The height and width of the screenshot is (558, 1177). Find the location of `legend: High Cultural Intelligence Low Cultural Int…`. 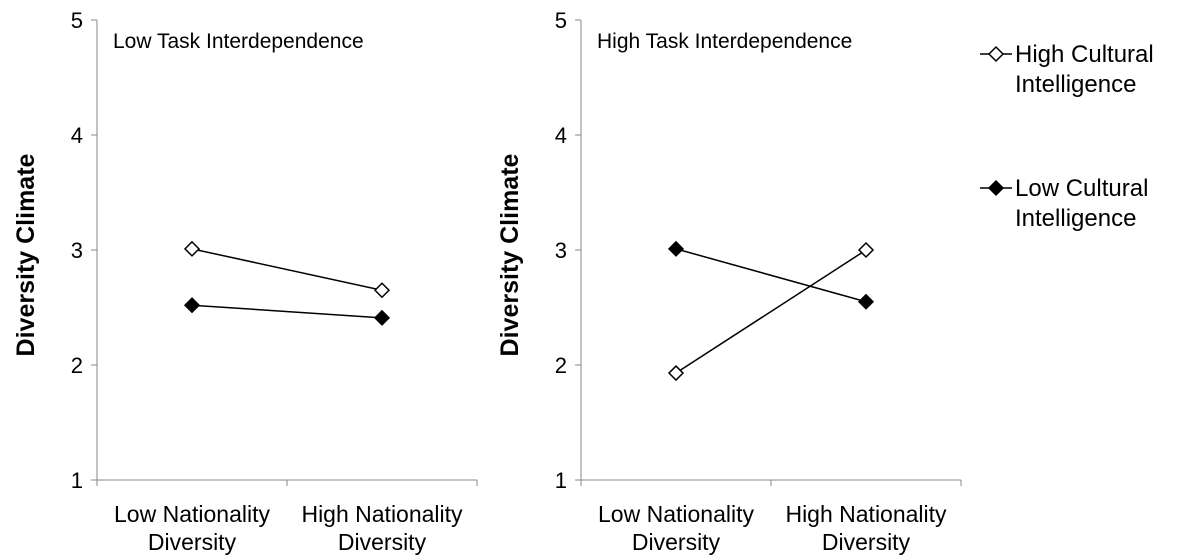

legend: High Cultural Intelligence Low Cultural Int… is located at coordinates (1067, 136).